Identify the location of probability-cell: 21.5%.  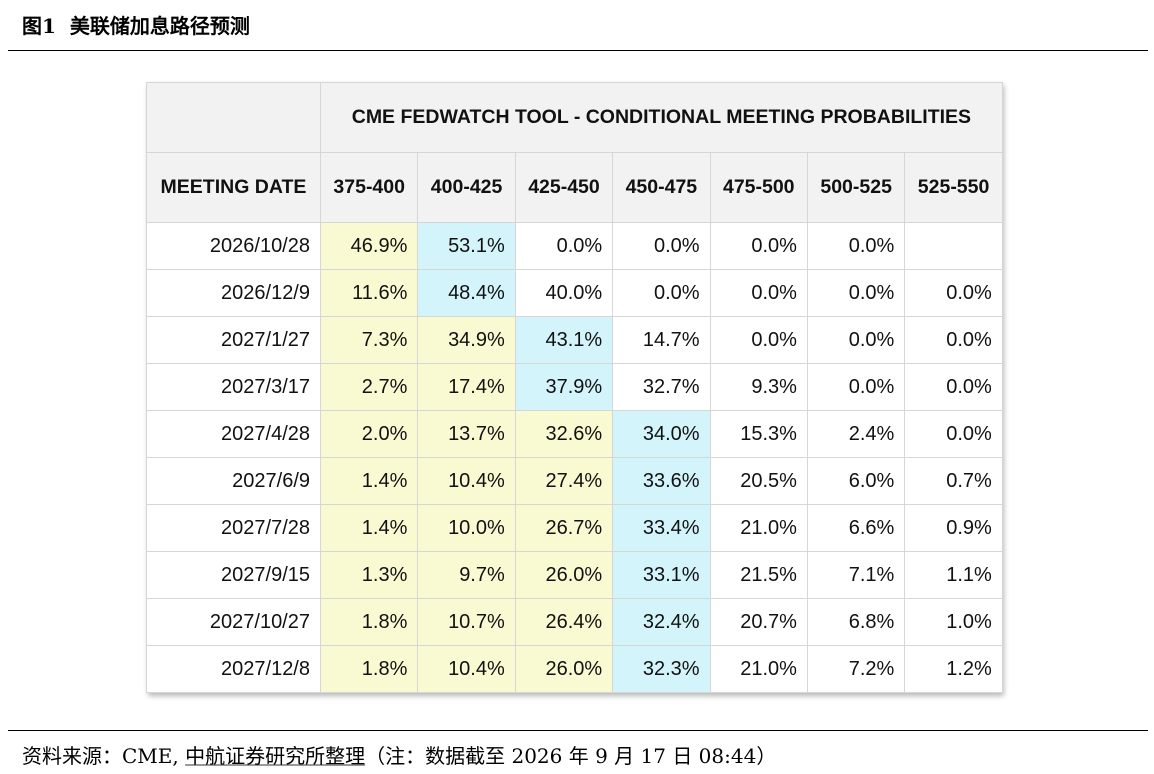
(758, 575).